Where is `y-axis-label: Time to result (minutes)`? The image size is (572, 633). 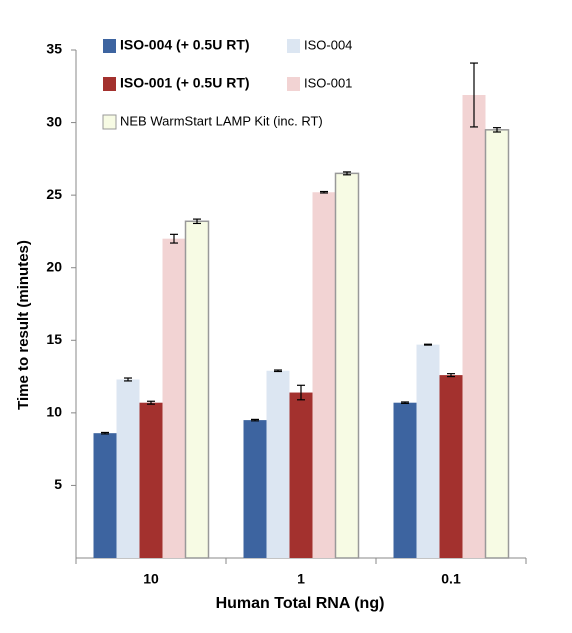
y-axis-label: Time to result (minutes) is located at coordinates (23, 325).